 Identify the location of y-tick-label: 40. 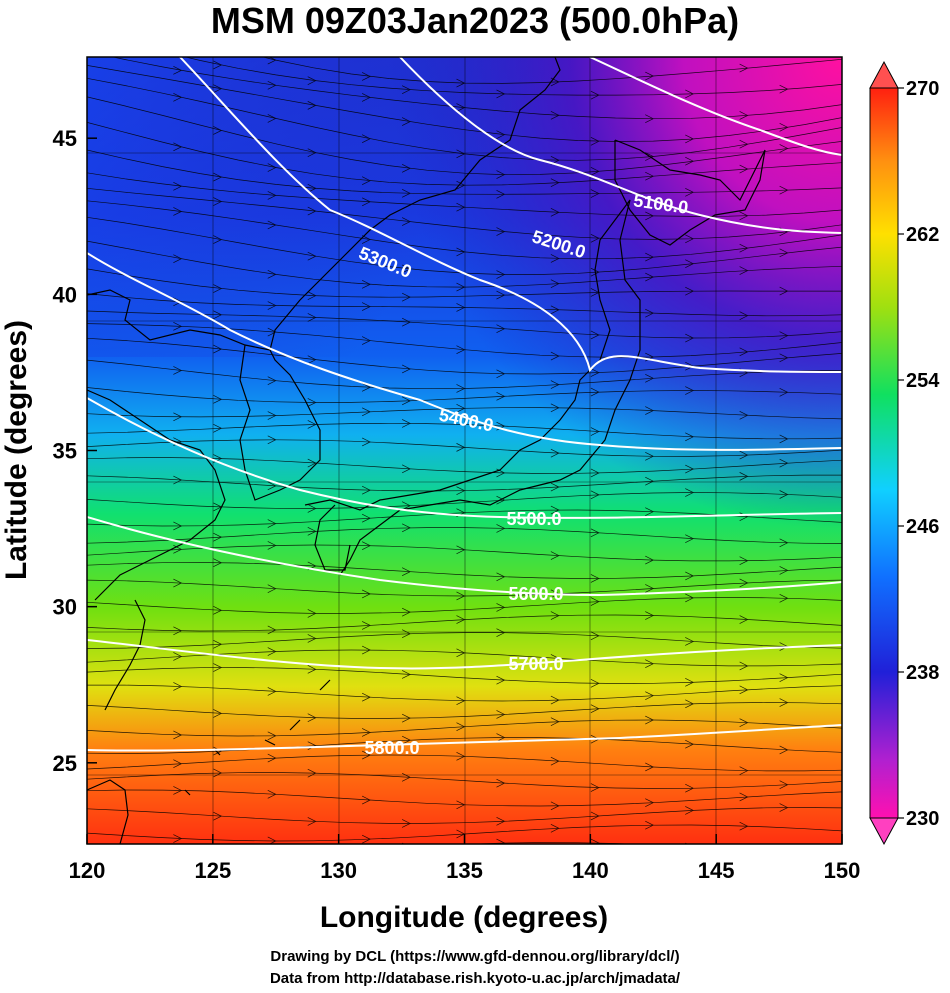
(65, 294).